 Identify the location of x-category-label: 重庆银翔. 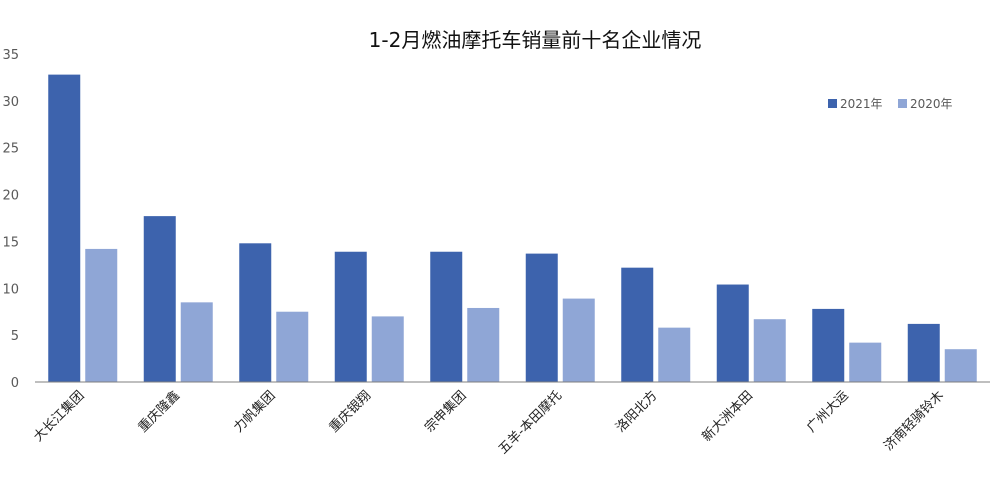
(350, 412).